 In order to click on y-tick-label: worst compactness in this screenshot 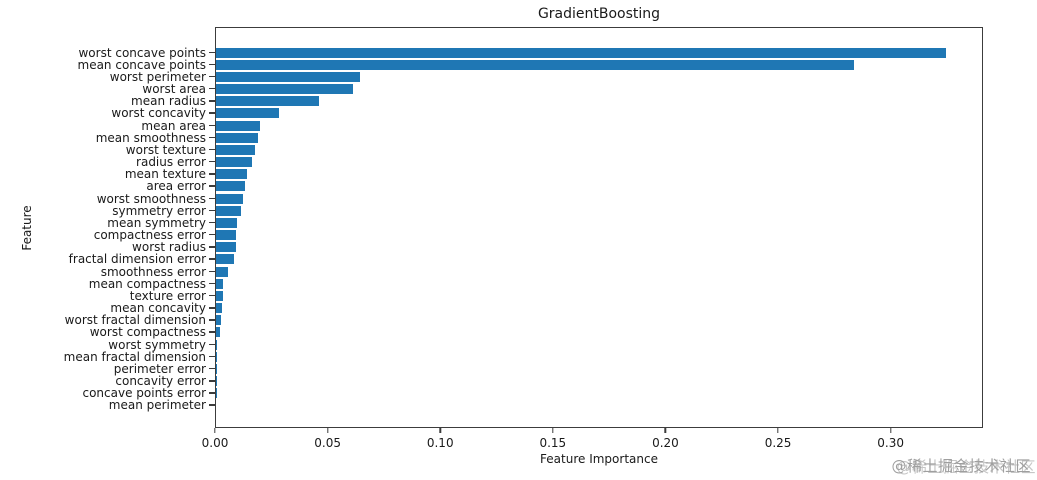, I will do `click(147, 332)`.